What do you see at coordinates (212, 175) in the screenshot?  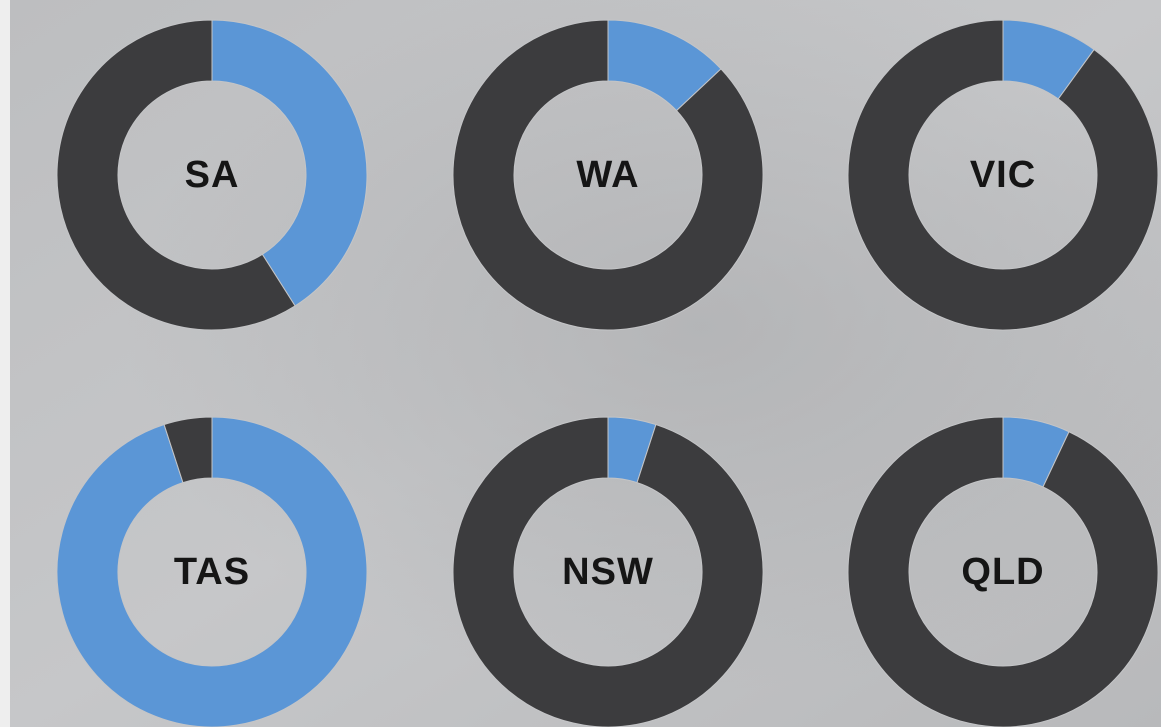 I see `donut-label: SA` at bounding box center [212, 175].